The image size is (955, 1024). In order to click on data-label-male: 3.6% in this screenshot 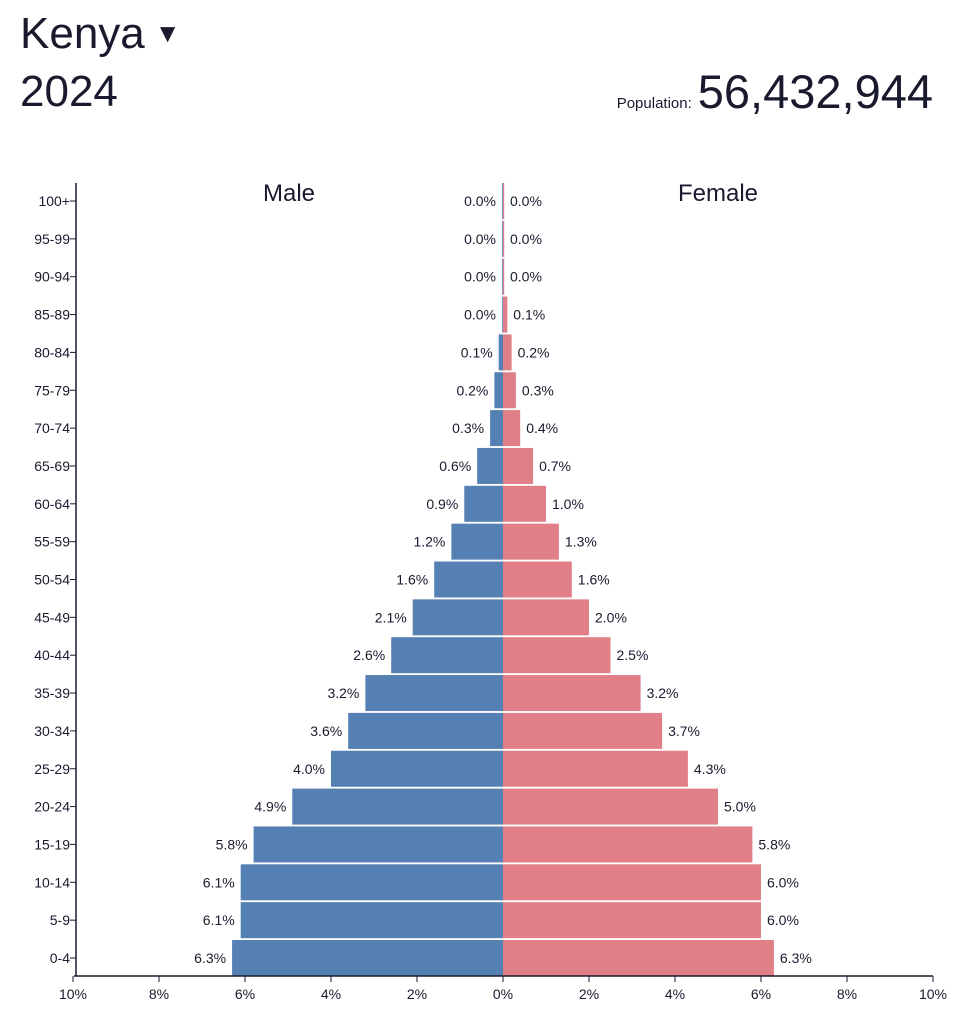, I will do `click(326, 731)`.